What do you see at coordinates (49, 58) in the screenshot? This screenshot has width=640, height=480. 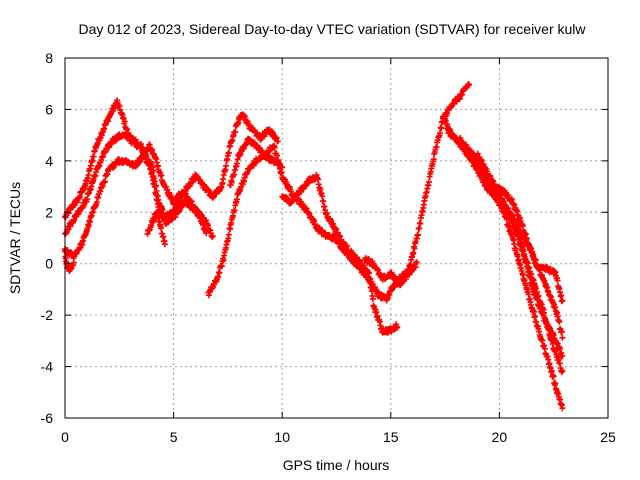 I see `y-tick-label: 8` at bounding box center [49, 58].